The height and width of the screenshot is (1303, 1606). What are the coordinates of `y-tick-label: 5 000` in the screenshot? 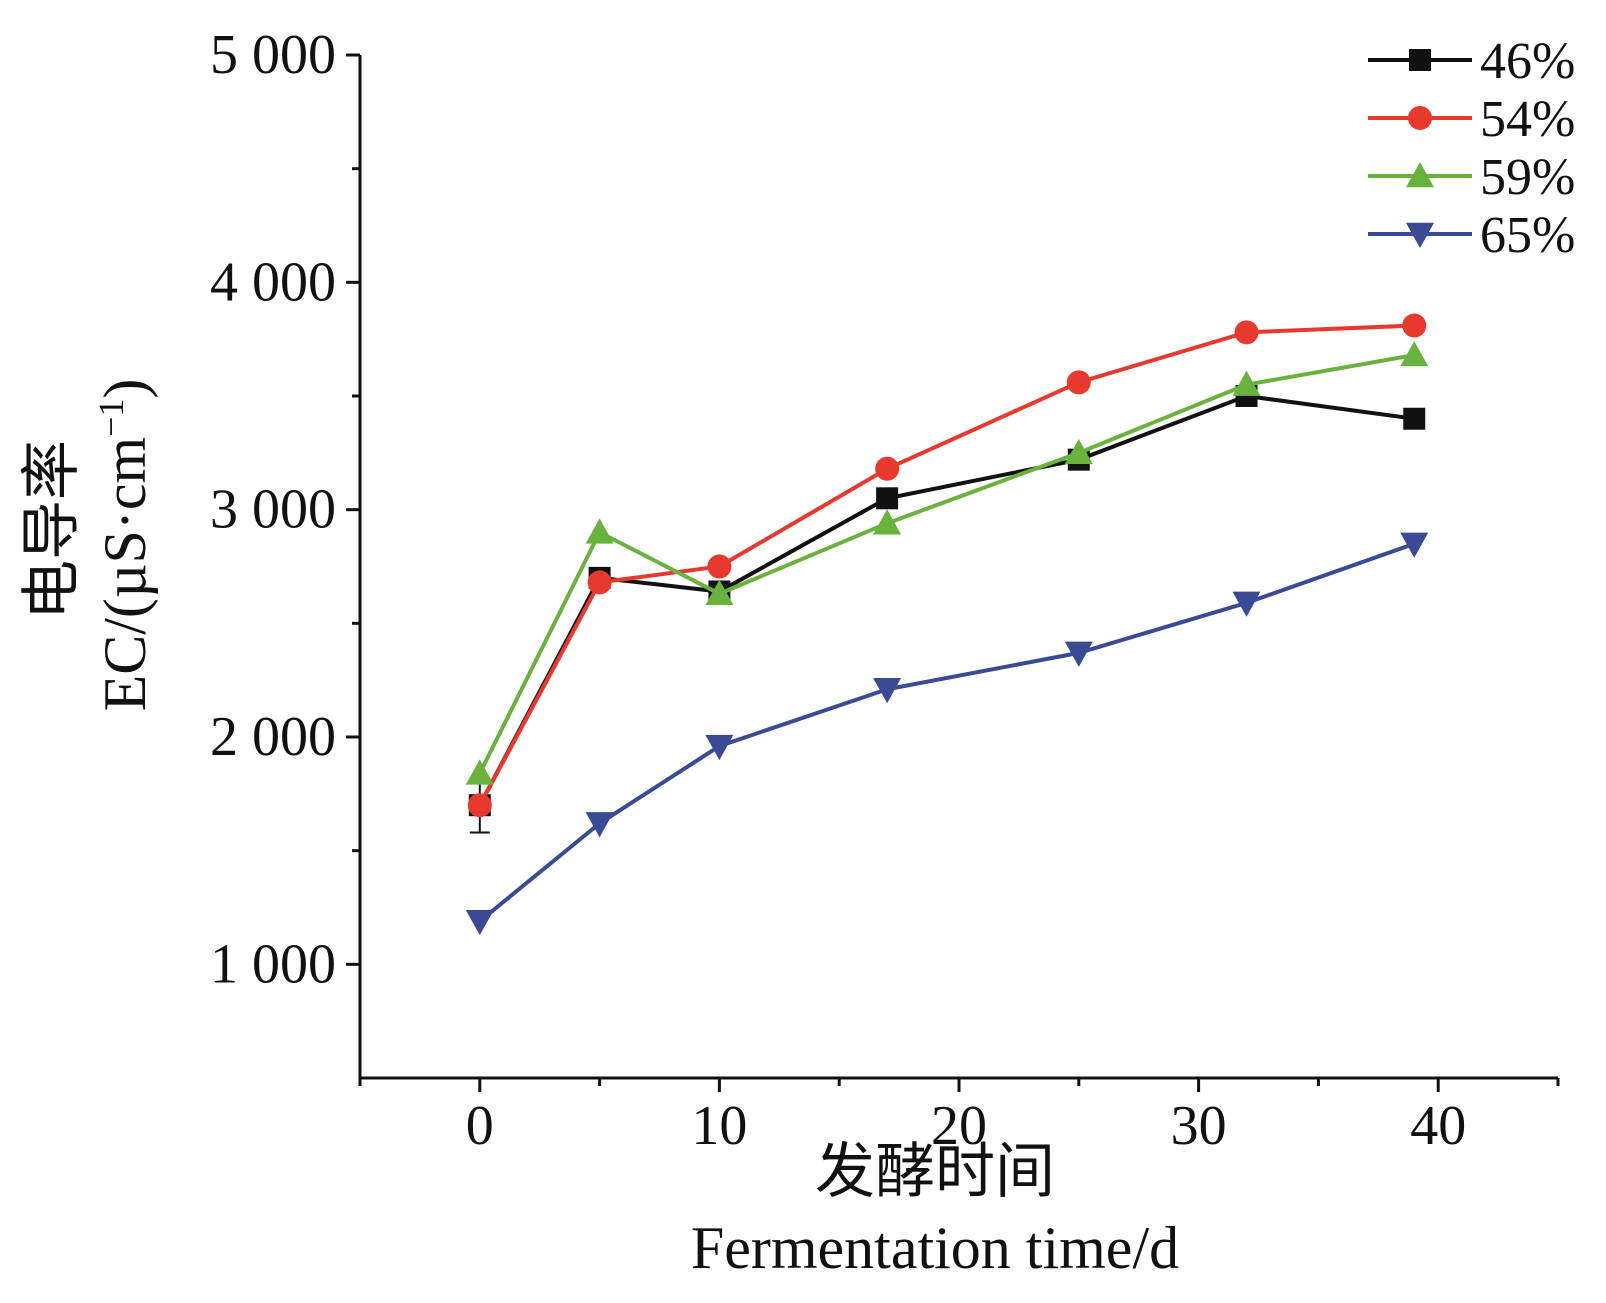 It's located at (273, 55).